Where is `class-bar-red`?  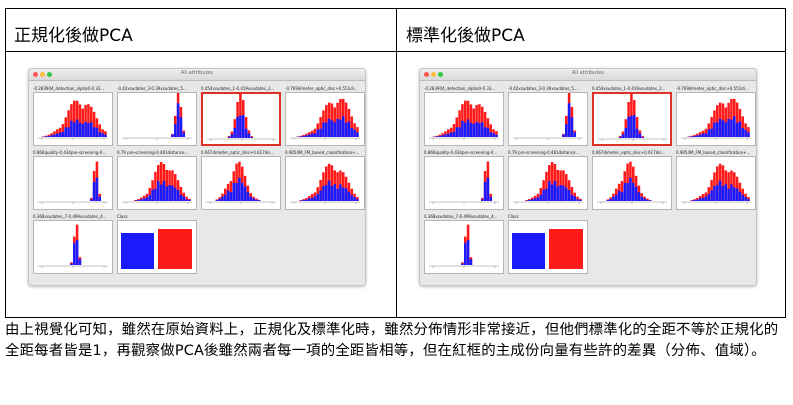 class-bar-red is located at coordinates (566, 249).